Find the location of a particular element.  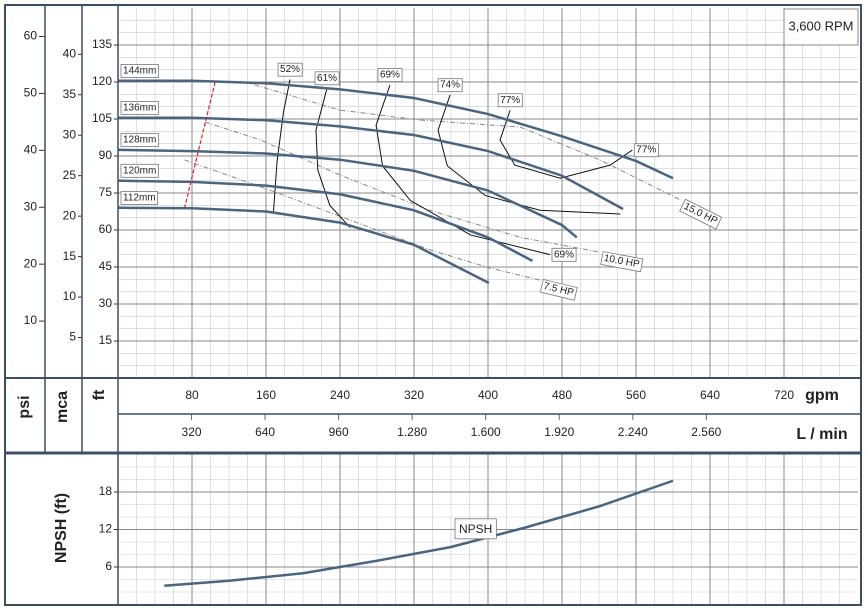

gpm-axis-label: gpm is located at coordinates (822, 395).